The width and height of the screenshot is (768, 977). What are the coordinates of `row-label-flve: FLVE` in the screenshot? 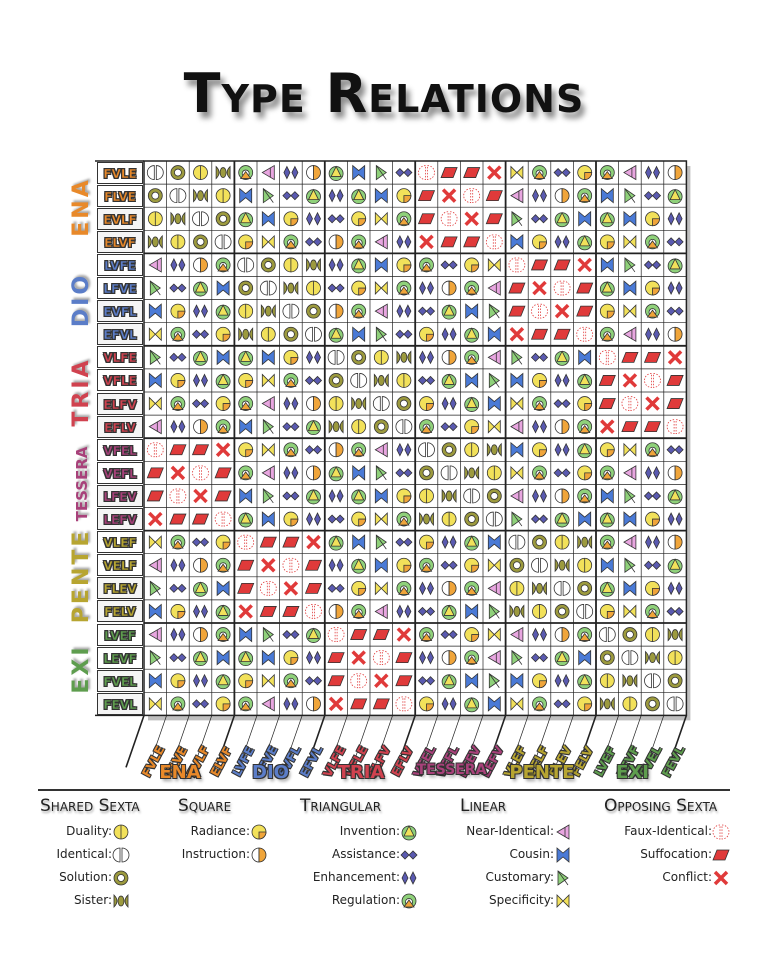 It's located at (120, 195).